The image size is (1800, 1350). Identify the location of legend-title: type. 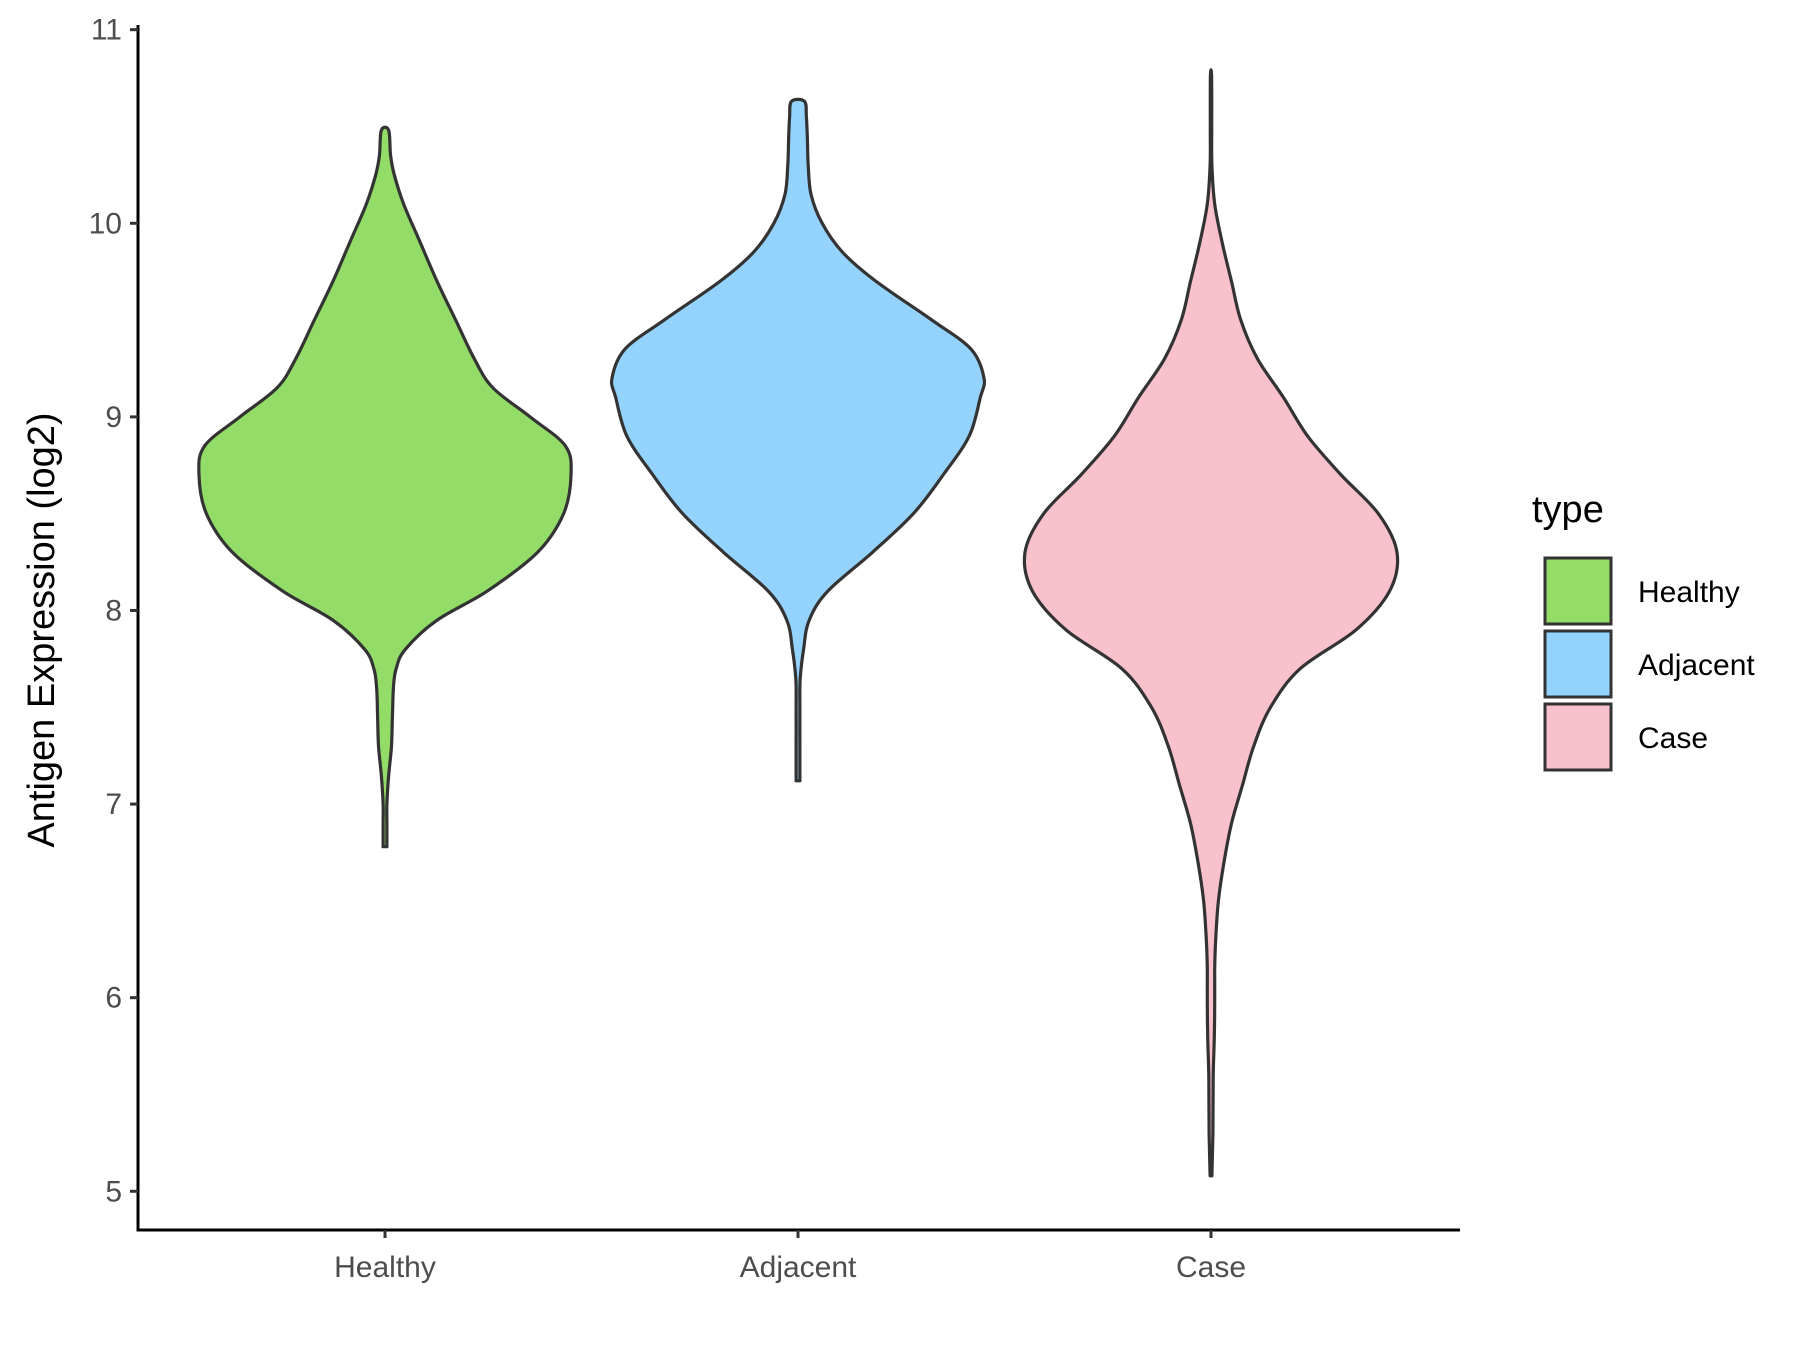
(1568, 510).